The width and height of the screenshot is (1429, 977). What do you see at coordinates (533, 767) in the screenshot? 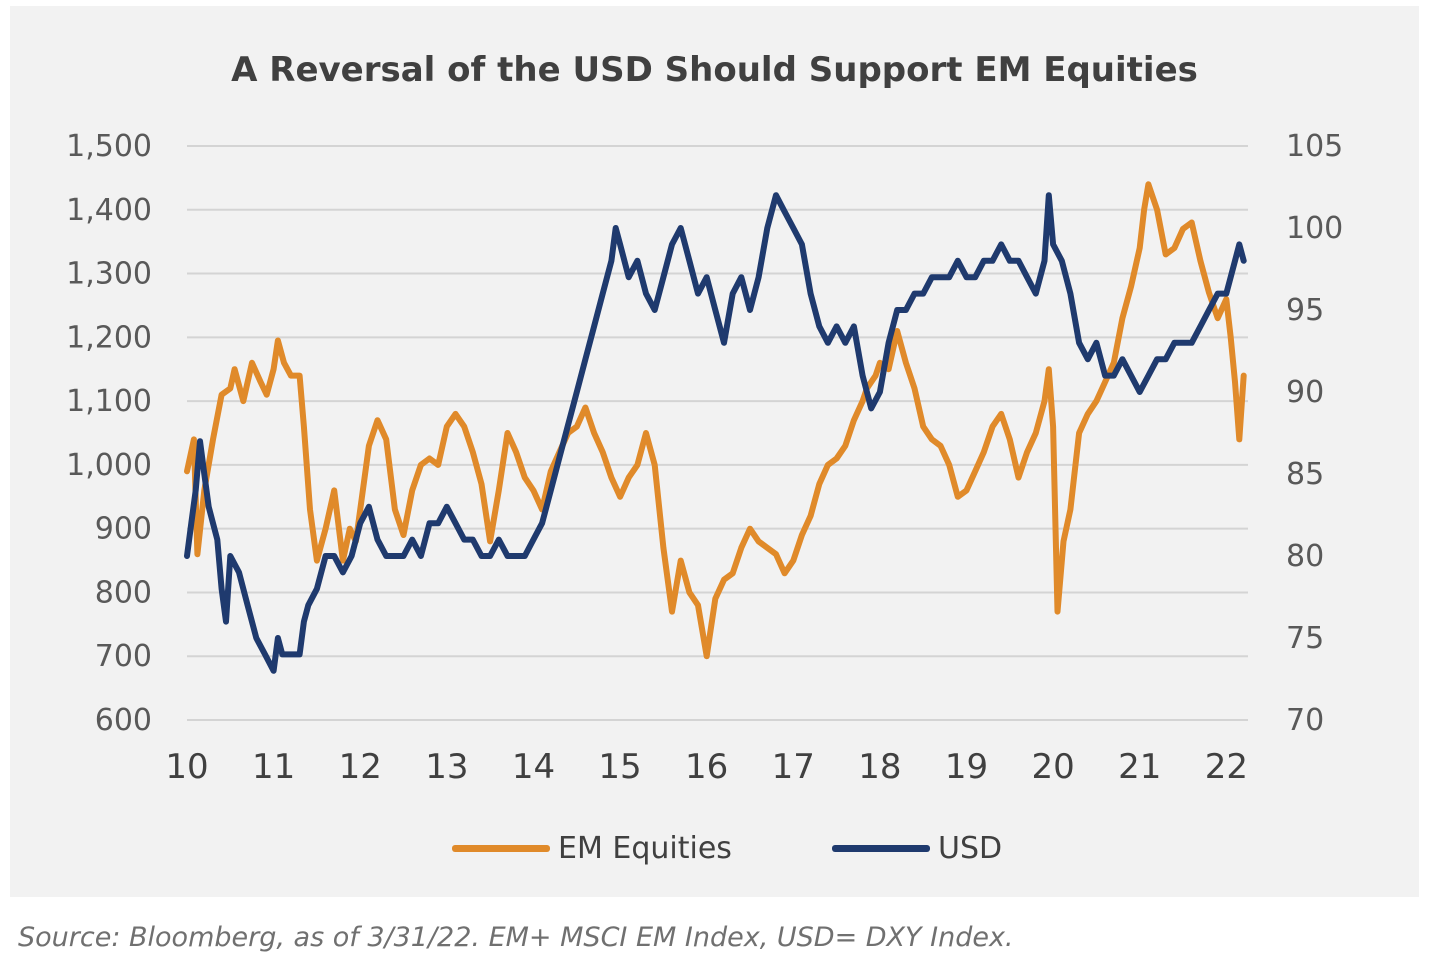
I see `x-tick-label: 14` at bounding box center [533, 767].